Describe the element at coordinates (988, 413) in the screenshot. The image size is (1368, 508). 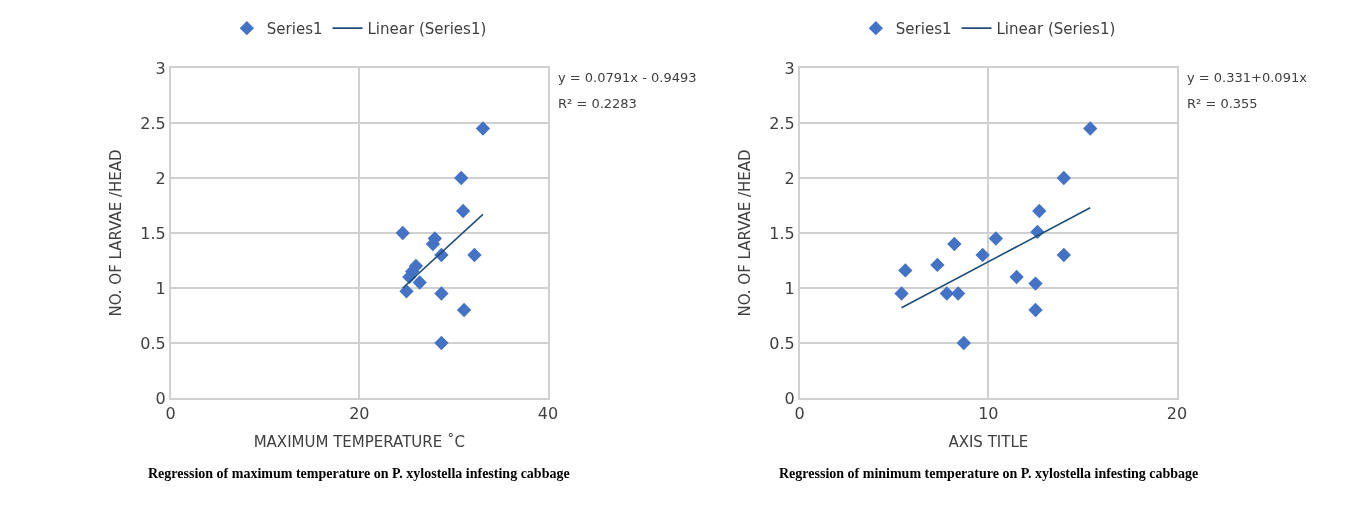
I see `x-tick-label: 10` at that location.